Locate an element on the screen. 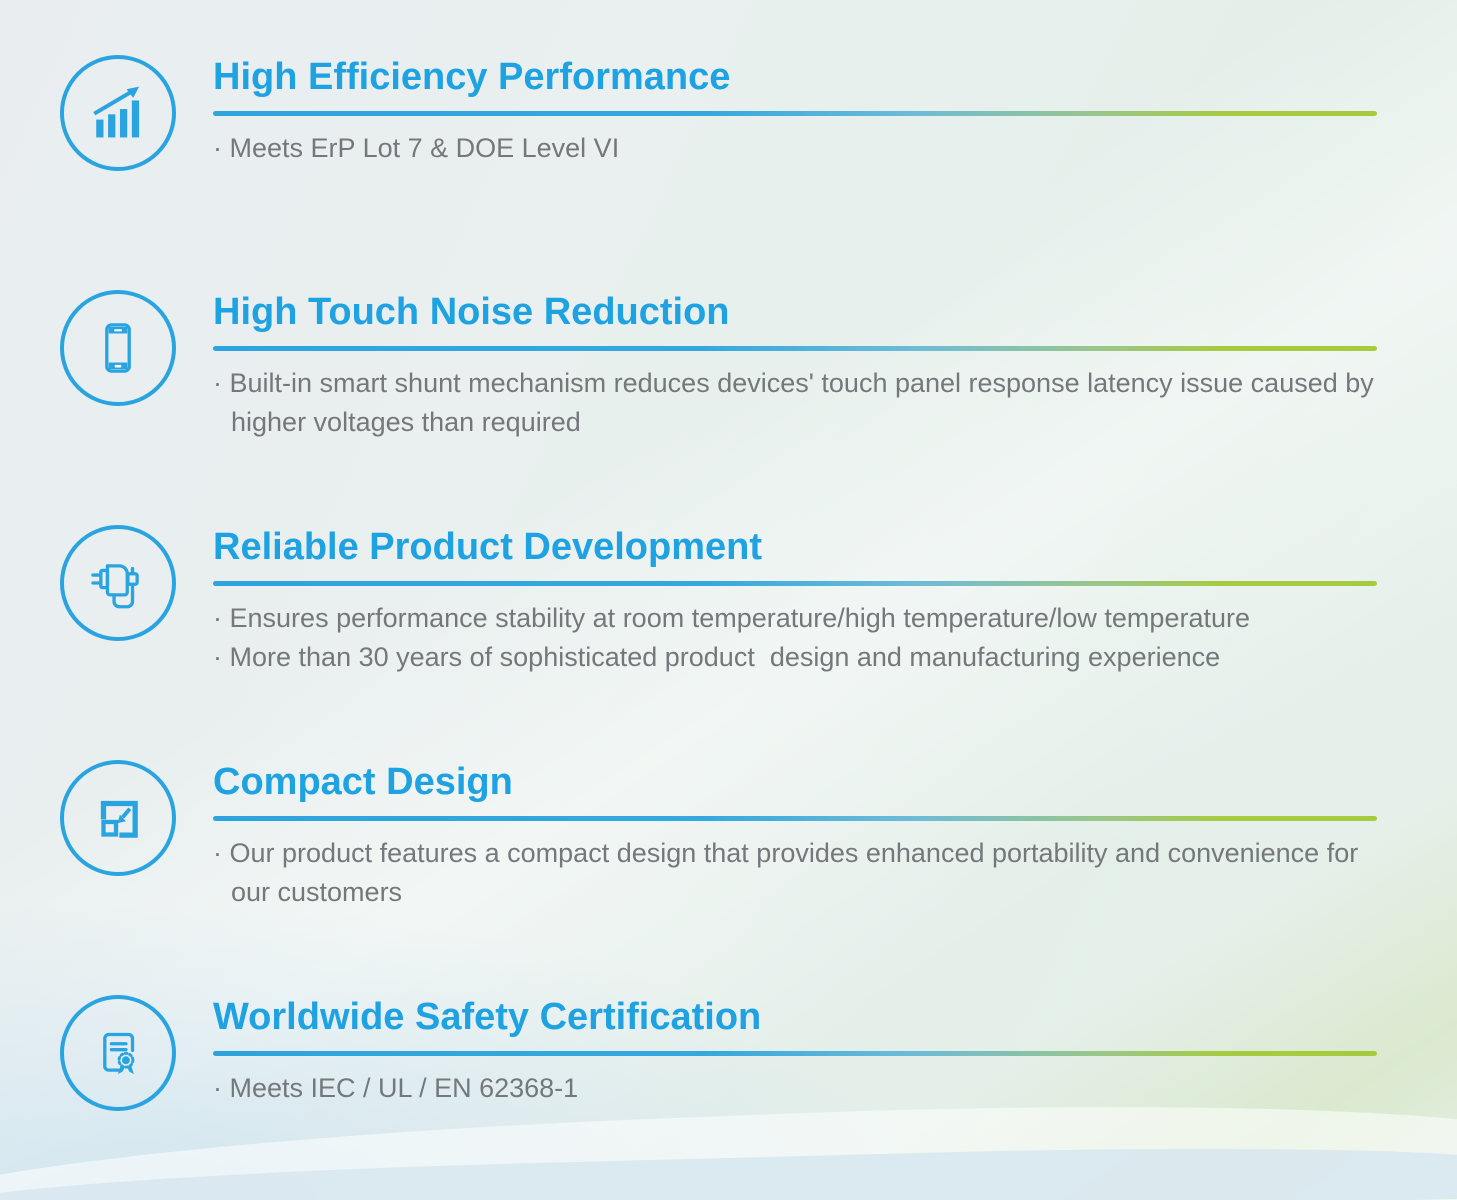 This screenshot has width=1457, height=1200. feature-bullet: · Meets ErP Lot 7 & DOE Level VI is located at coordinates (803, 148).